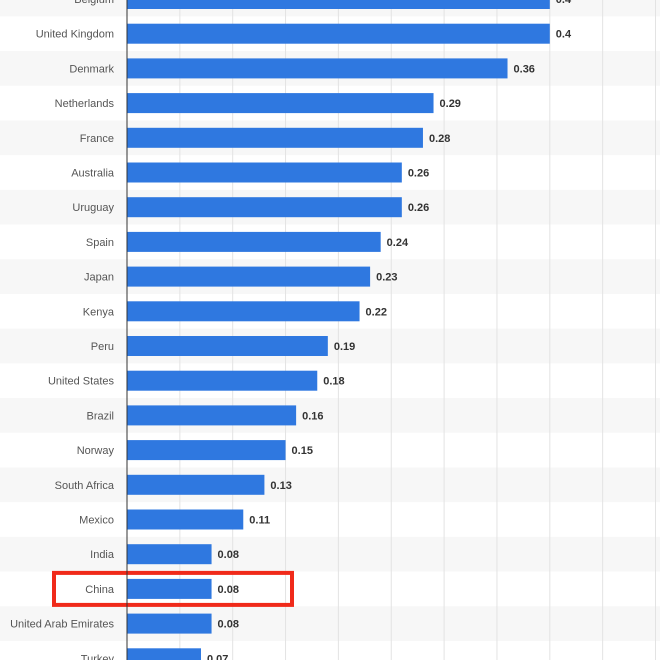 This screenshot has height=660, width=660. What do you see at coordinates (102, 347) in the screenshot?
I see `category-label: Peru` at bounding box center [102, 347].